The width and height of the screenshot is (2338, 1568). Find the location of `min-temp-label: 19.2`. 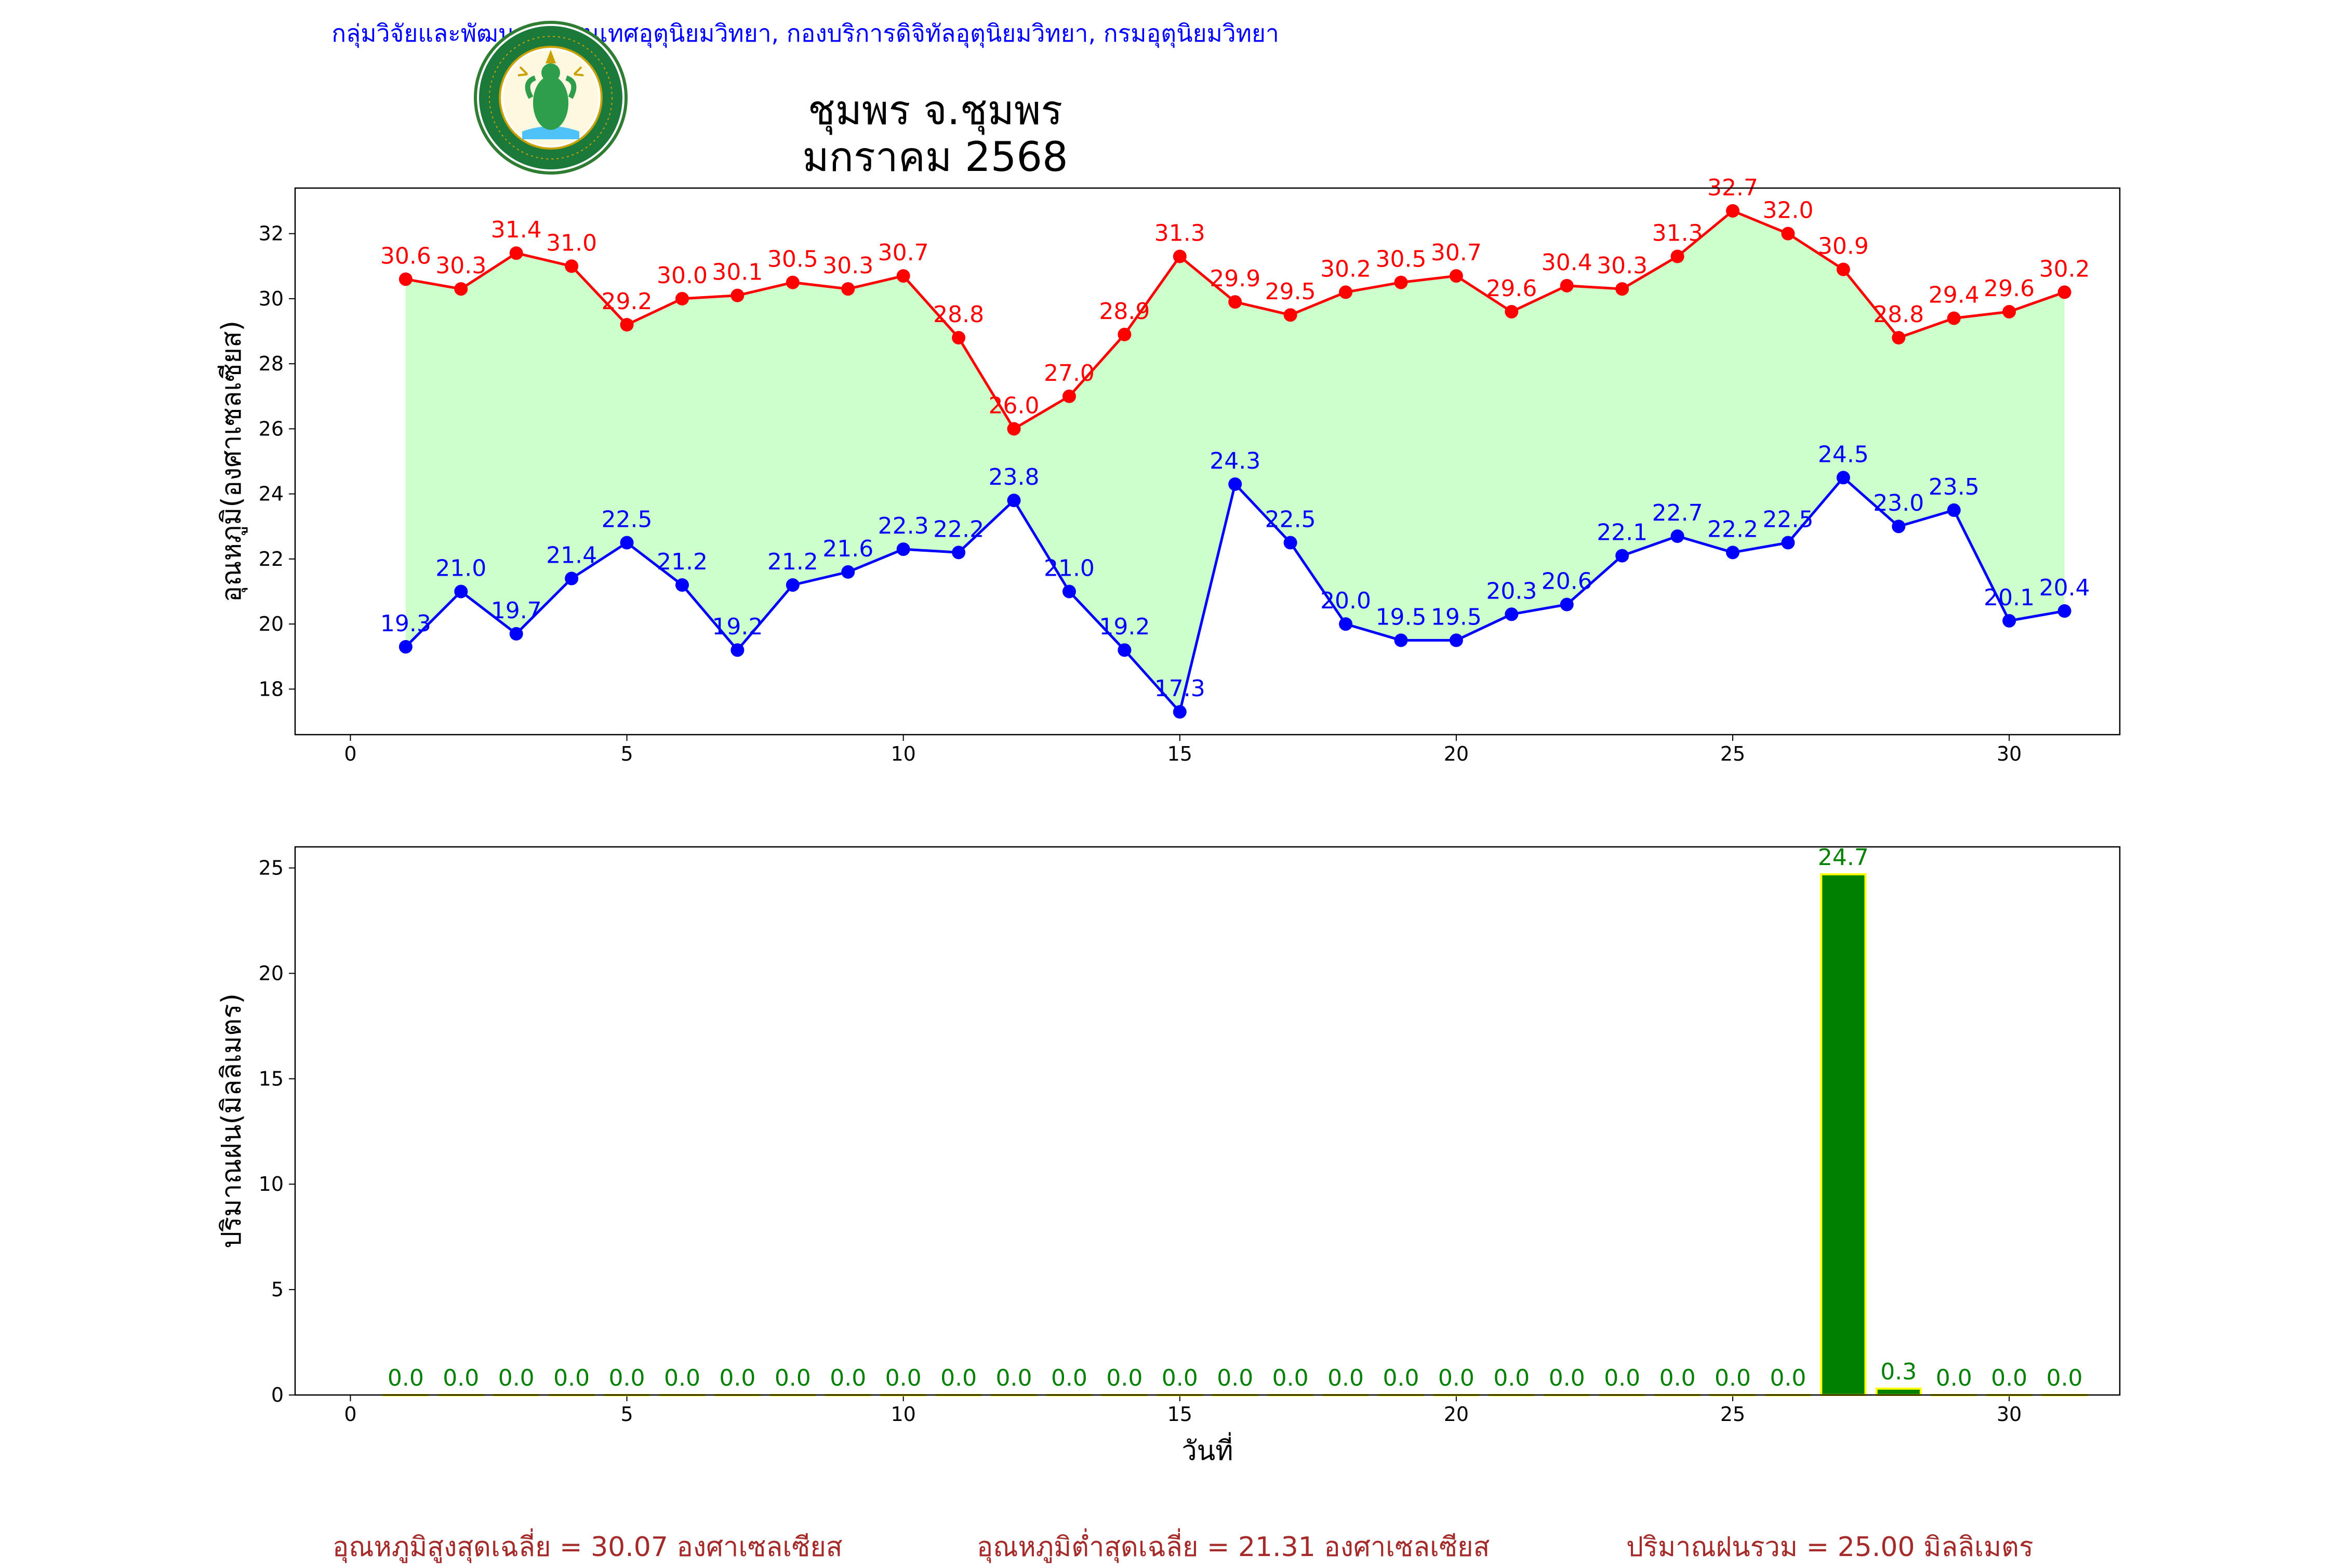

min-temp-label: 19.2 is located at coordinates (737, 627).